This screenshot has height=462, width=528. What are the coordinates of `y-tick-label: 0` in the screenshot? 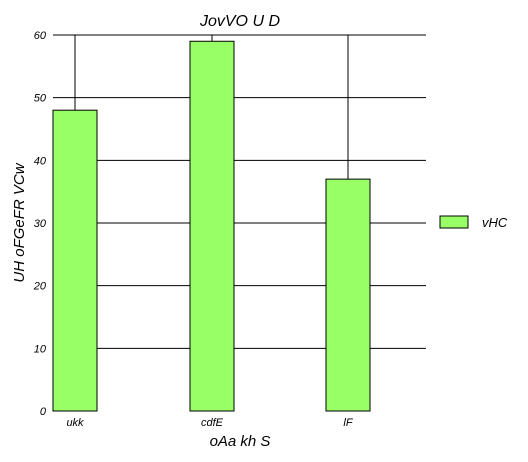 It's located at (43, 412).